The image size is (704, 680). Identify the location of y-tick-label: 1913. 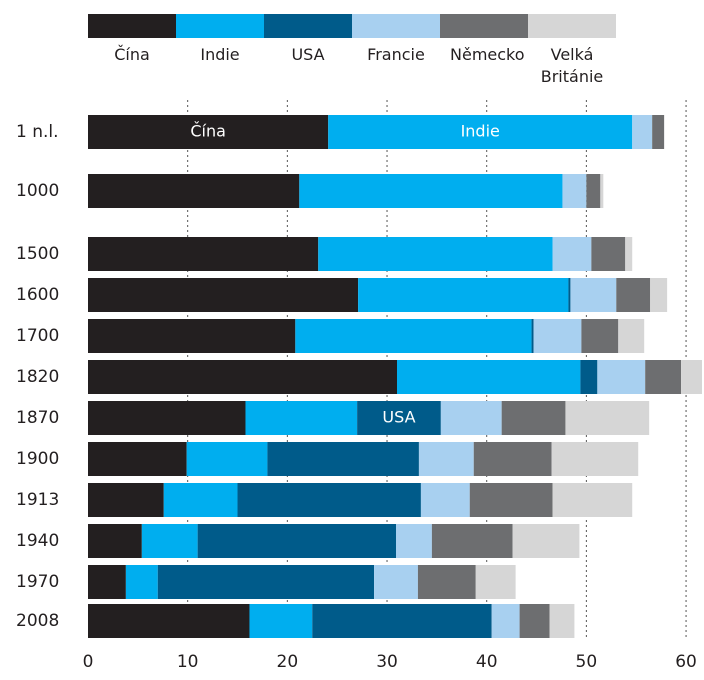
(37, 500).